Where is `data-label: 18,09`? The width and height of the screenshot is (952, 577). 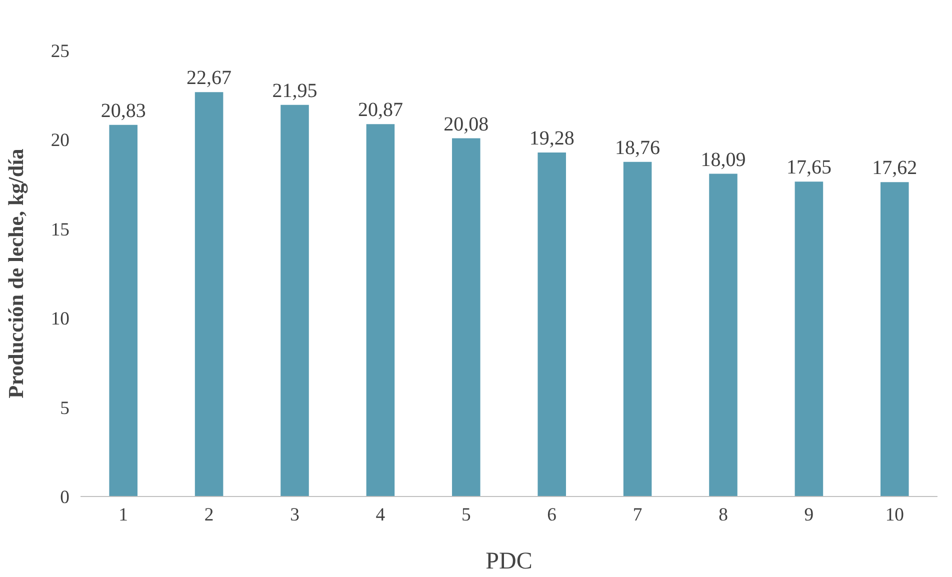
data-label: 18,09 is located at coordinates (723, 159).